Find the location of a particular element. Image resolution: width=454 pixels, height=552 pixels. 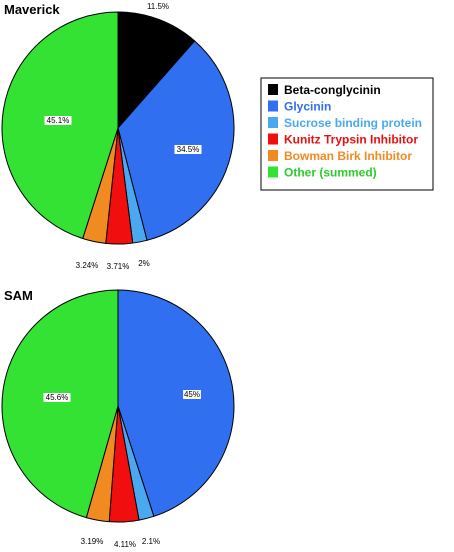

legend-label-bowman-birk-inhibitor: Bowman Birk Inhibitor is located at coordinates (348, 156).